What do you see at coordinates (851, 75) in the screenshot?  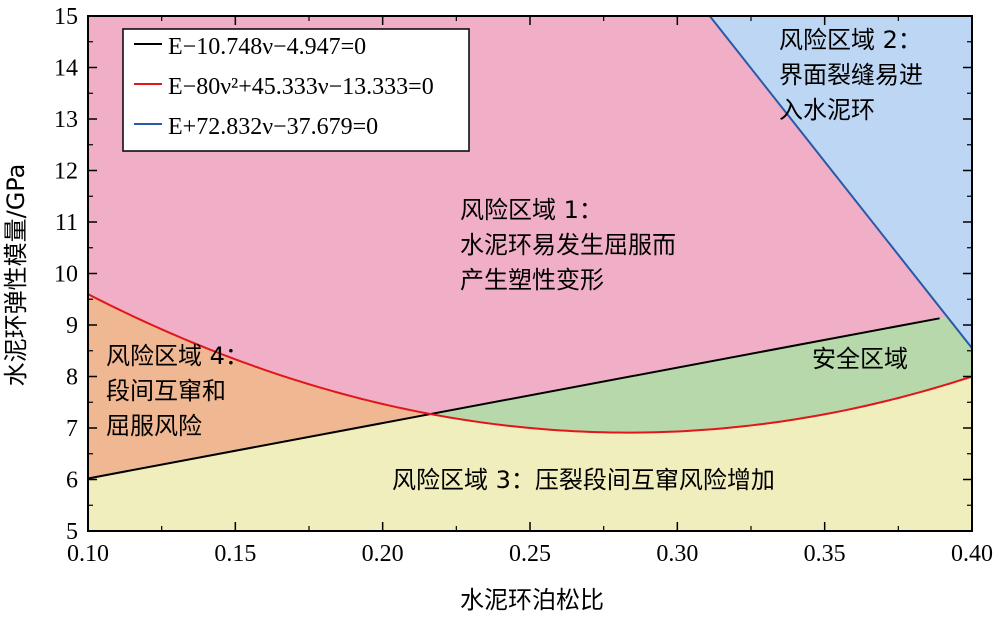 I see `region-2-label-line: 界面裂缝易进` at bounding box center [851, 75].